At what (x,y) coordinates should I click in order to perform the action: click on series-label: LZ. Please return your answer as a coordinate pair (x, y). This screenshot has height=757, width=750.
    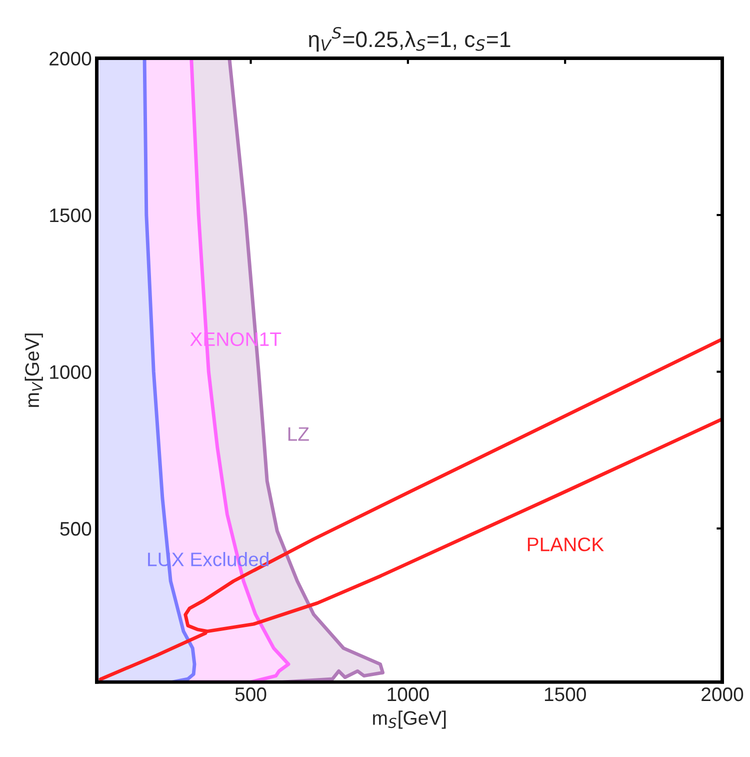
    Looking at the image, I should click on (298, 434).